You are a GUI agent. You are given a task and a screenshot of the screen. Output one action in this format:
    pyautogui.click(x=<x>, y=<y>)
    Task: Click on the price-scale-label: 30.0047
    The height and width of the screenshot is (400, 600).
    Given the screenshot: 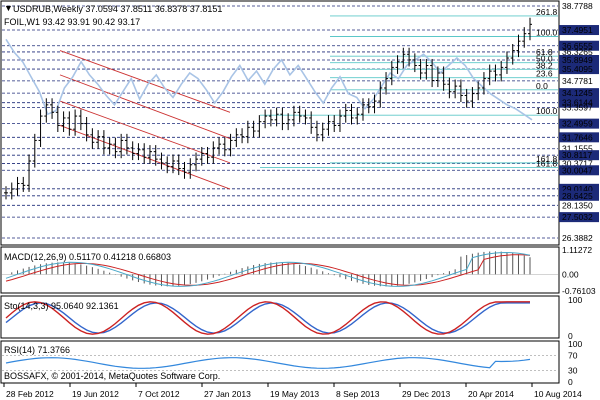 What is the action you would take?
    pyautogui.click(x=577, y=170)
    